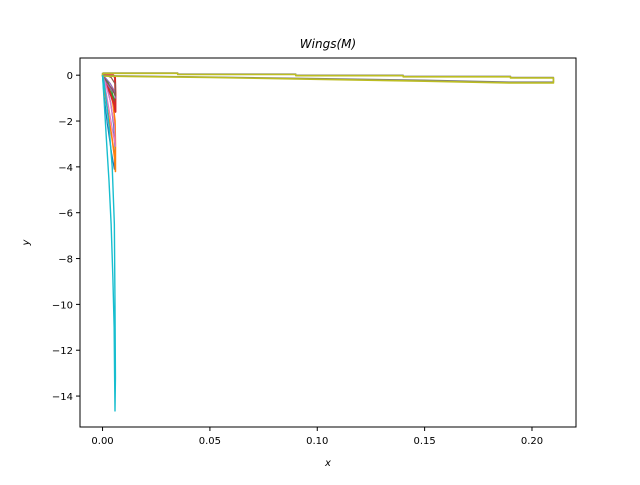 Image resolution: width=640 pixels, height=485 pixels. What do you see at coordinates (70, 76) in the screenshot?
I see `y-tick-label: 0` at bounding box center [70, 76].